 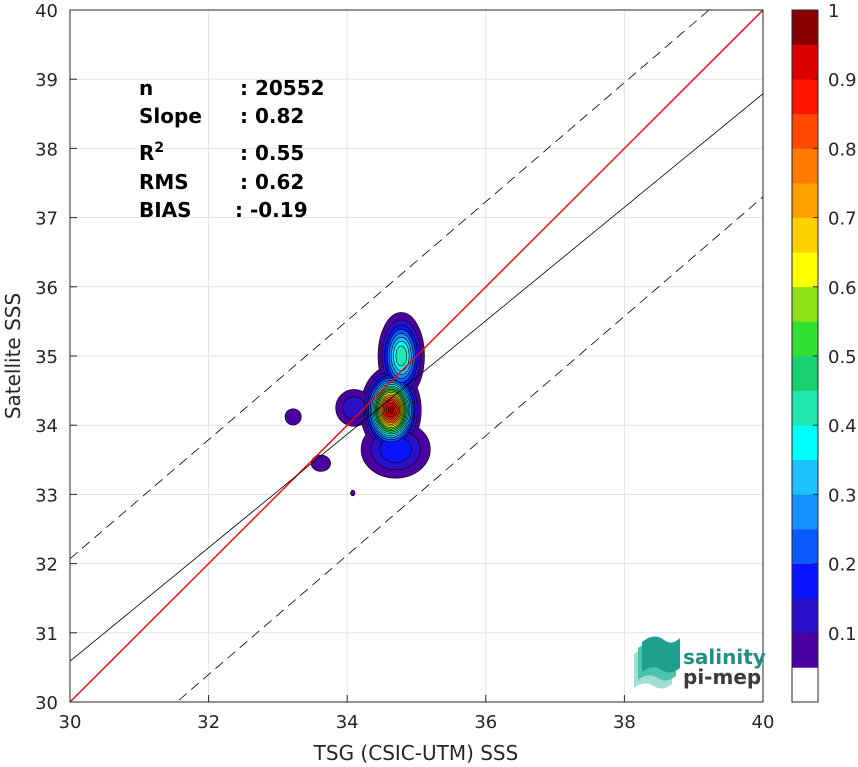 I want to click on y-tick-label: 39, so click(x=46, y=80).